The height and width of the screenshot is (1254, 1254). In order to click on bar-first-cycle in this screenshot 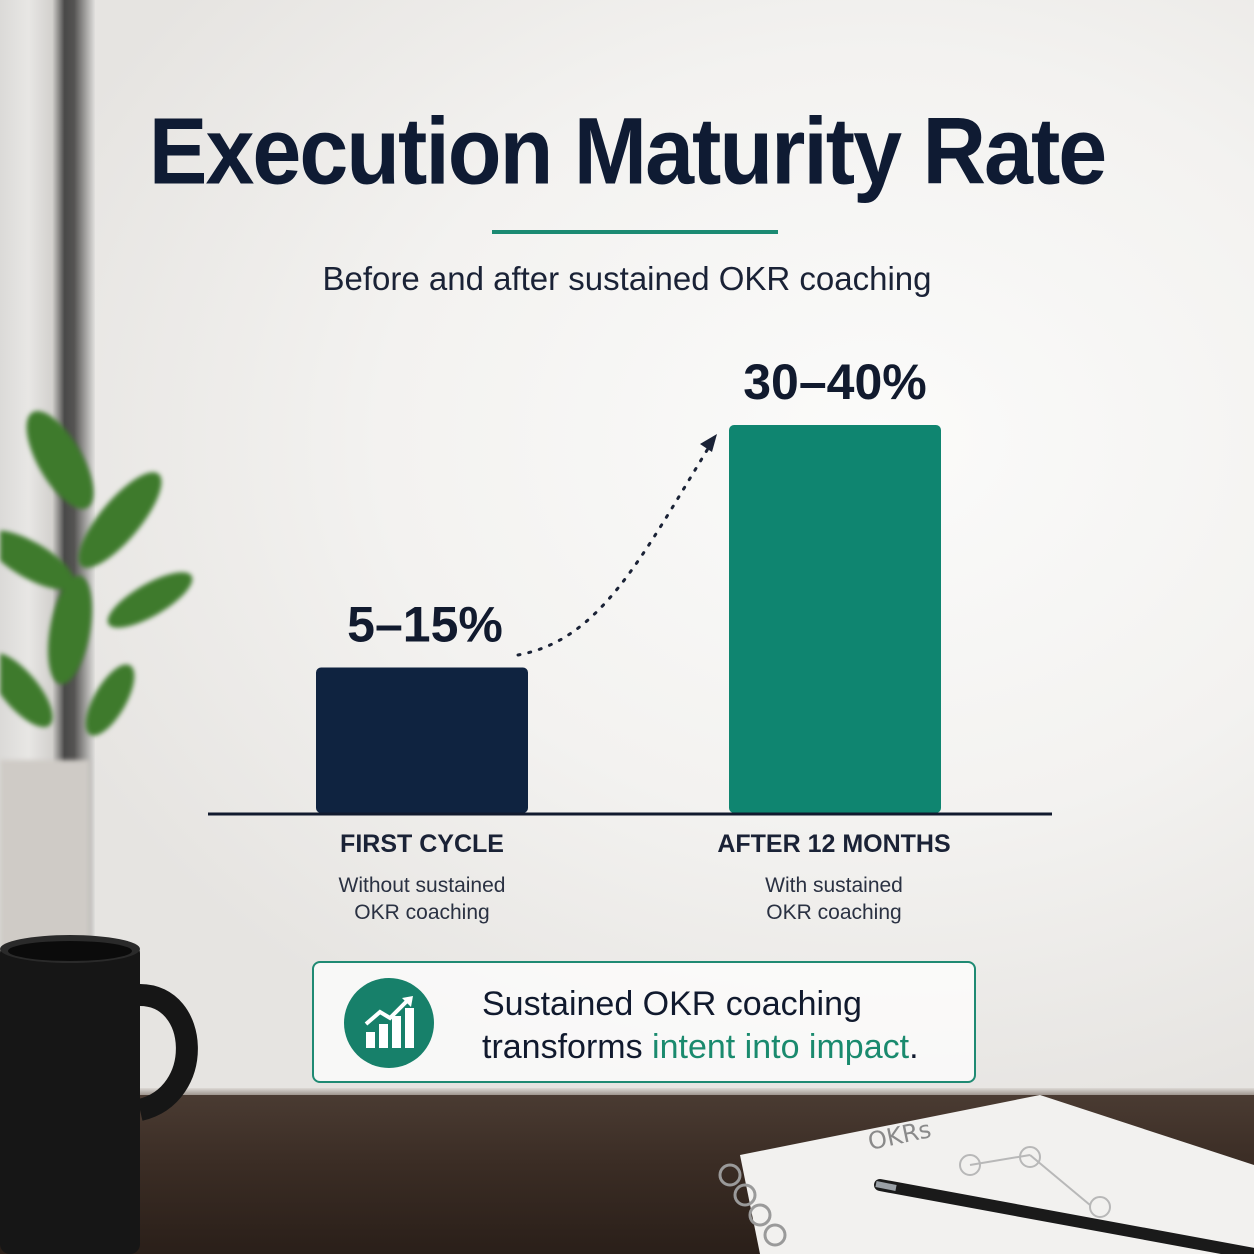, I will do `click(422, 741)`.